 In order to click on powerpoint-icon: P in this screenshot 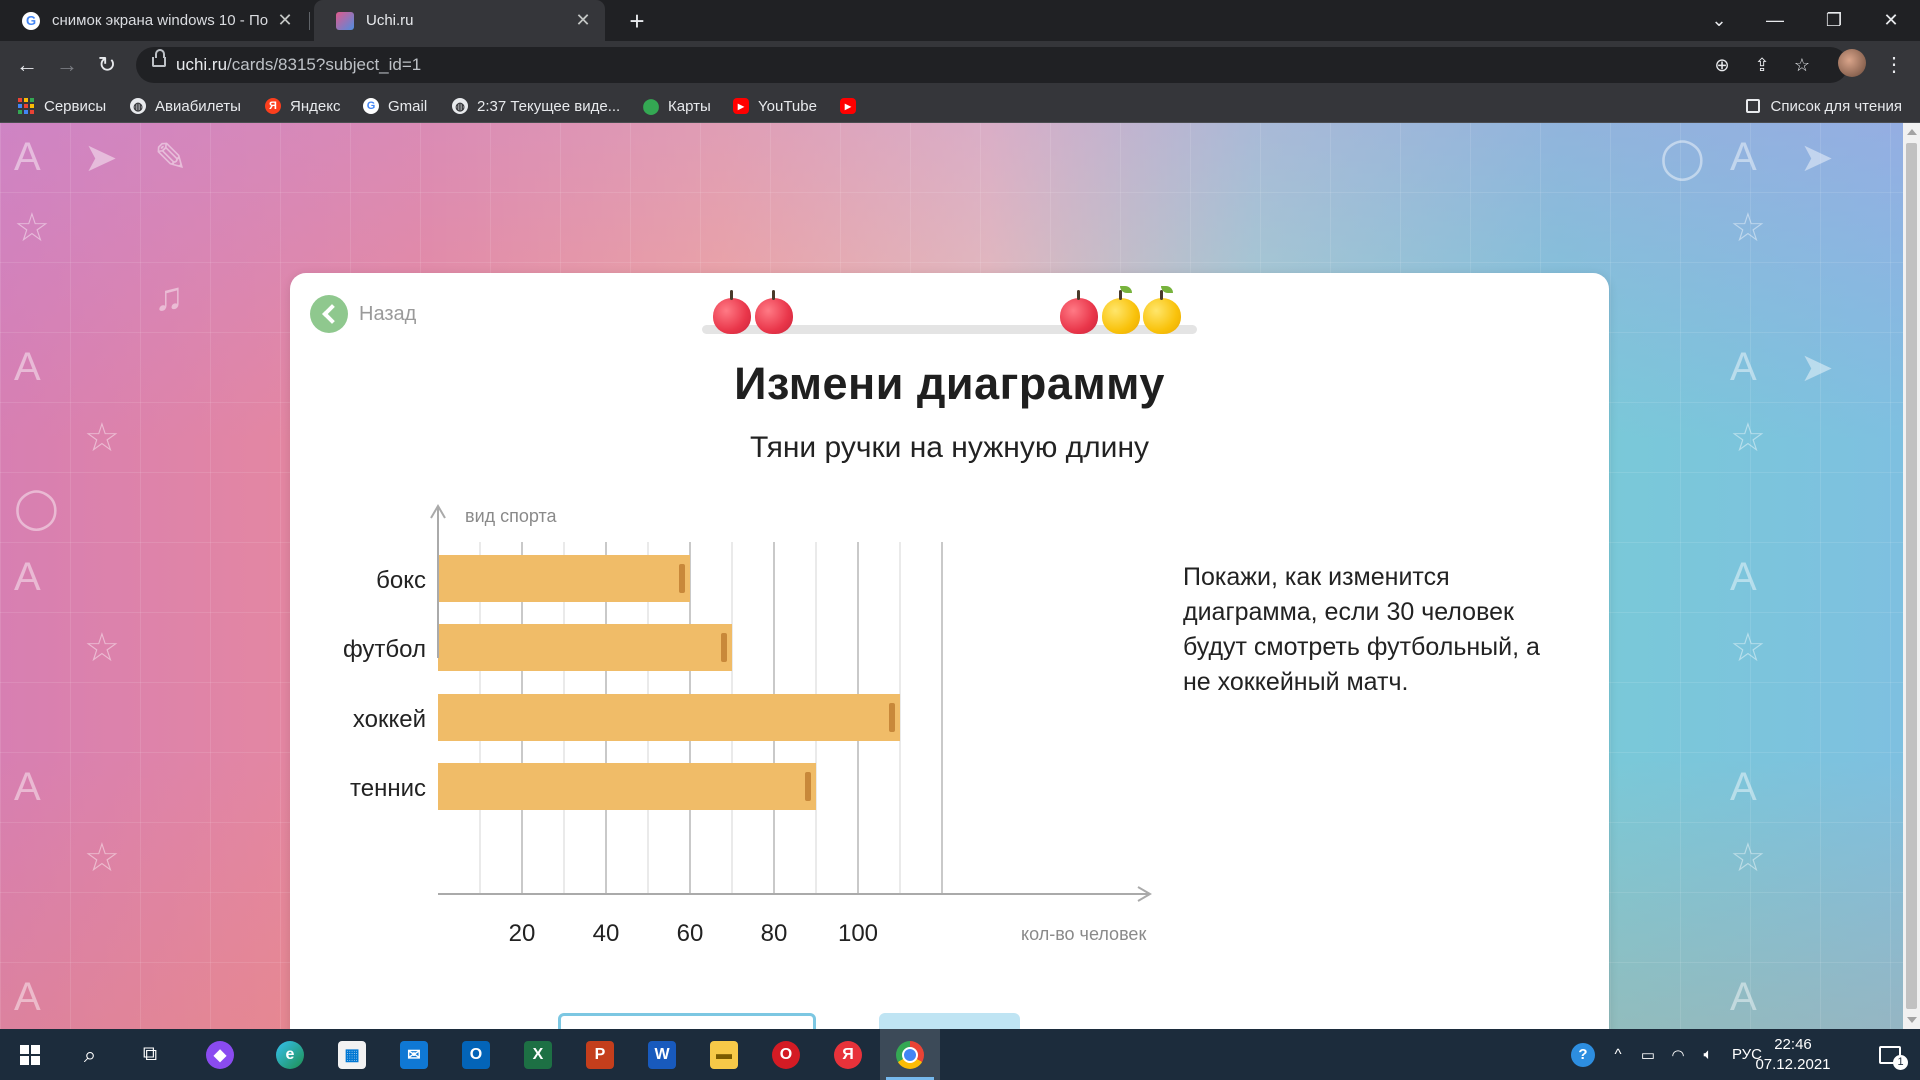, I will do `click(600, 1054)`.